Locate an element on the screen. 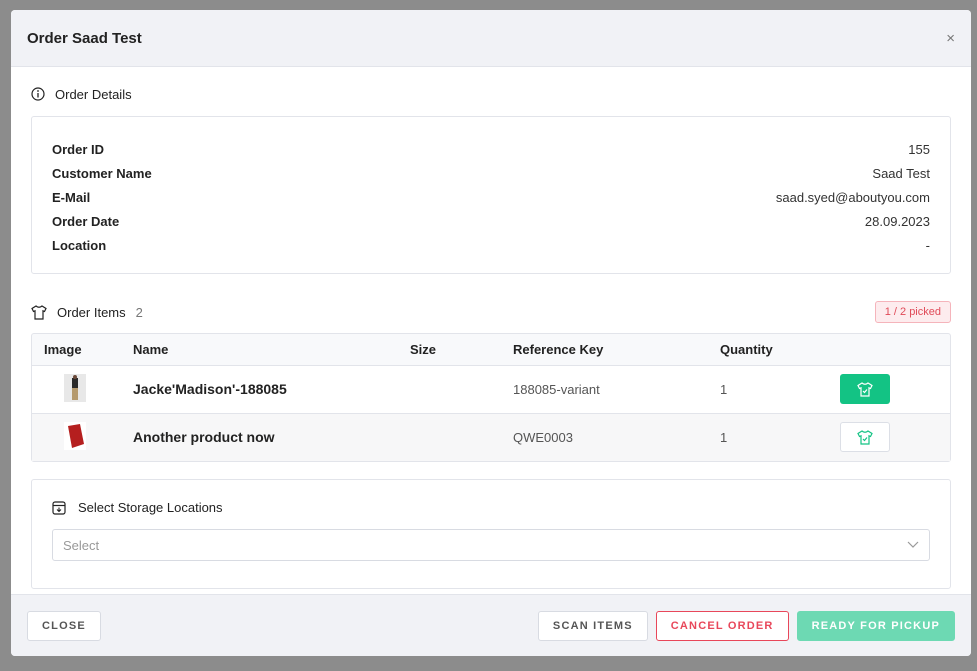  section-label: Order Items is located at coordinates (91, 312).